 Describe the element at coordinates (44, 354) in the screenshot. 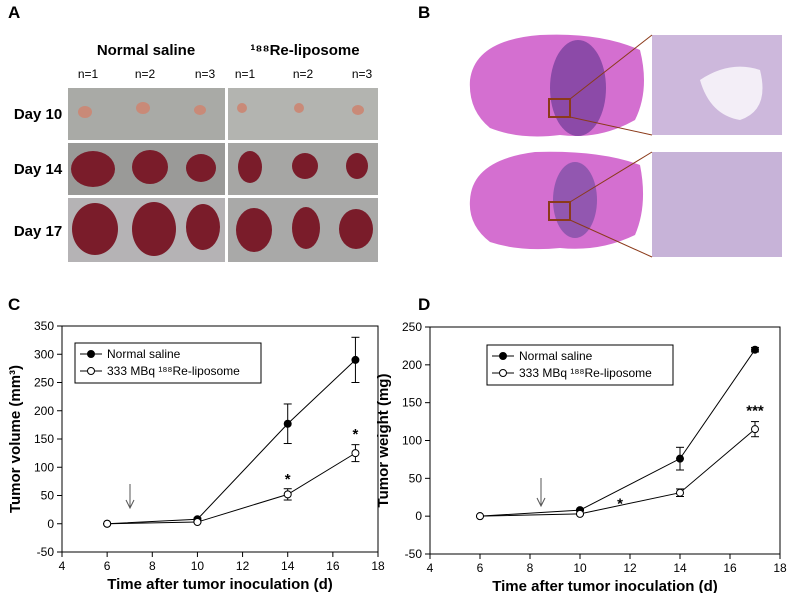

I see `y-tick-label: 300` at that location.